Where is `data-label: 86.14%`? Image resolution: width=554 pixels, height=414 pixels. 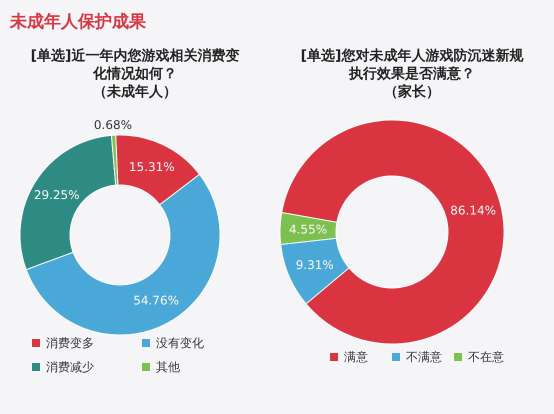
data-label: 86.14% is located at coordinates (473, 210).